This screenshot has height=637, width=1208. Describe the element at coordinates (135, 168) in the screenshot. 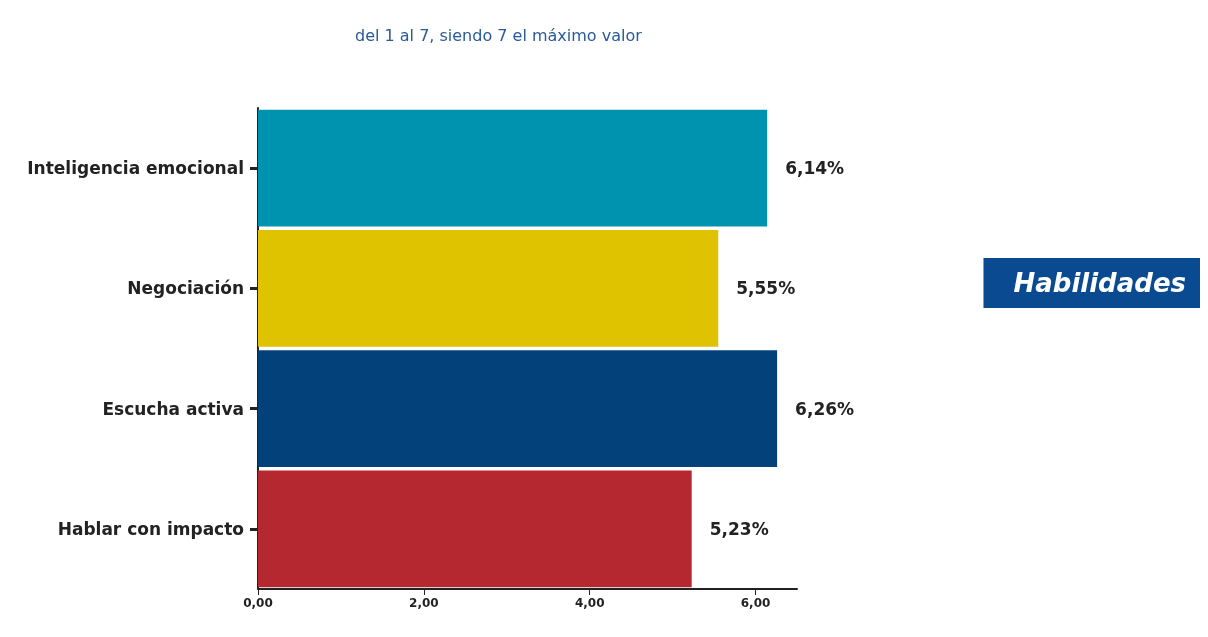

I see `y-tick-label: Inteligencia emocional` at that location.